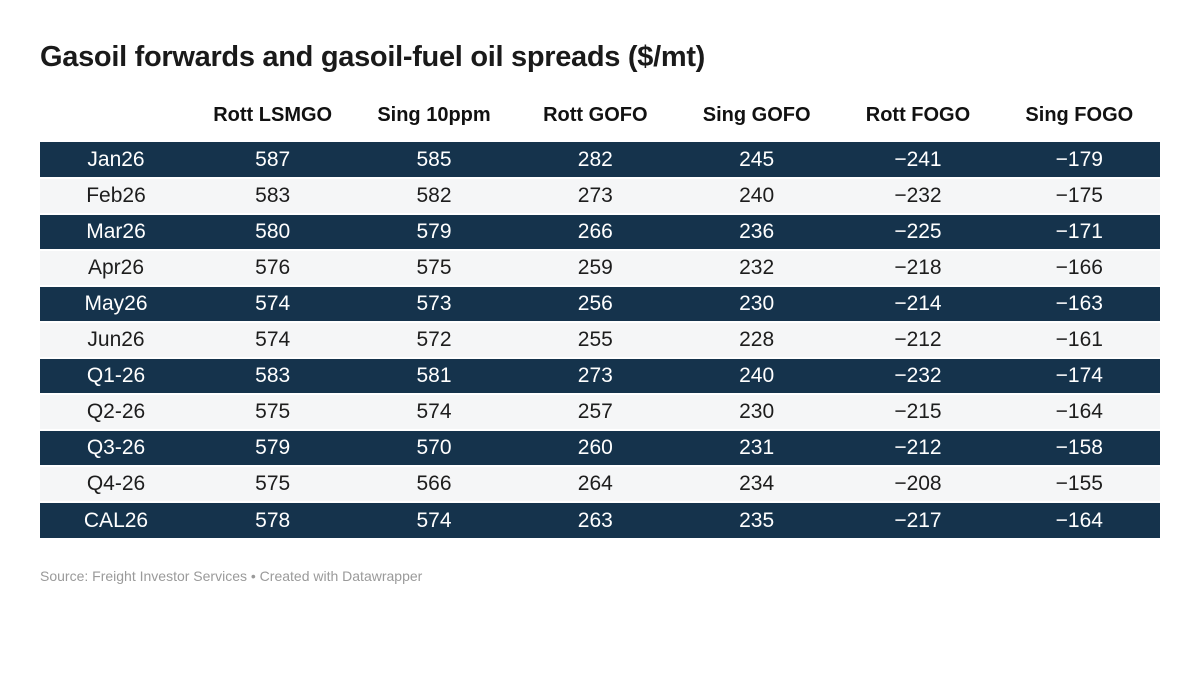  Describe the element at coordinates (341, 576) in the screenshot. I see `datawrapper-attribution-link: Created with Datawrapper` at that location.